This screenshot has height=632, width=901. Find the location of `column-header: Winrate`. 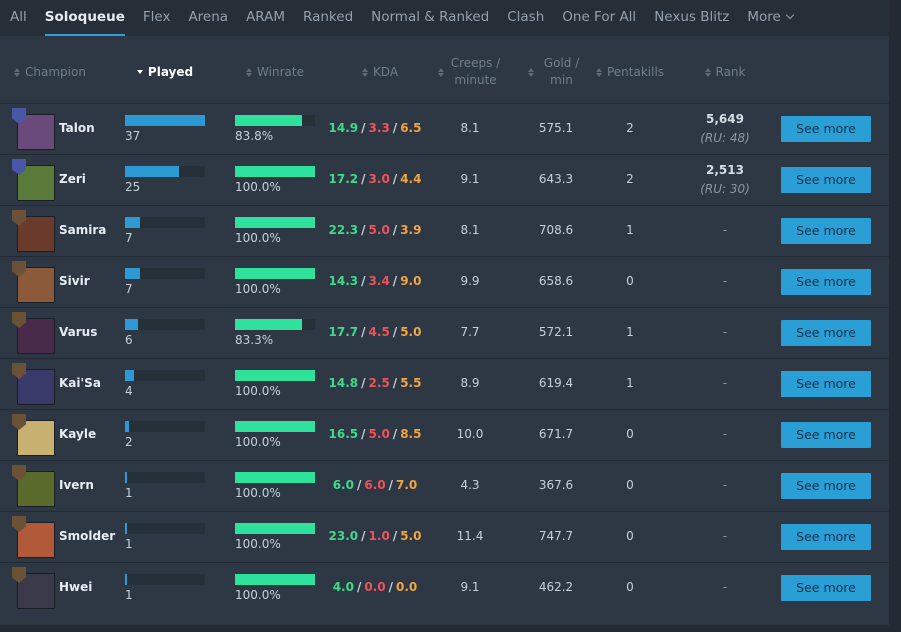

column-header: Winrate is located at coordinates (275, 72).